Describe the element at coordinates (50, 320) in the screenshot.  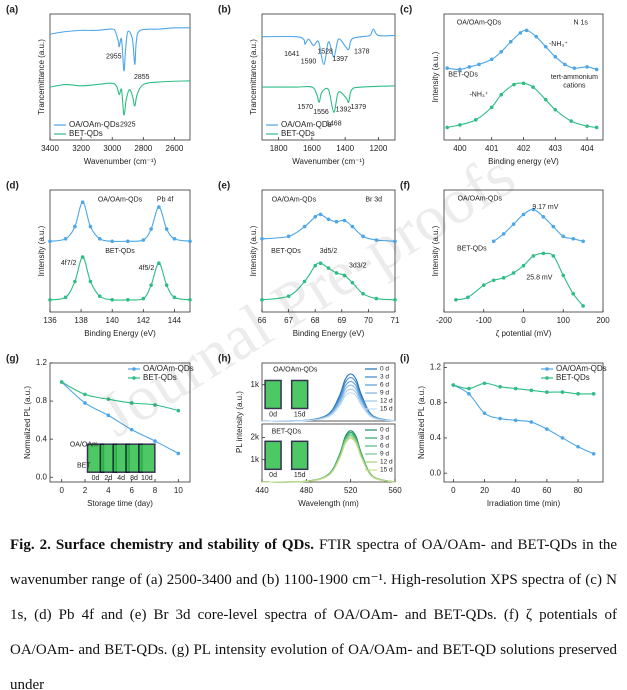
I see `x-tick-label: 136` at that location.